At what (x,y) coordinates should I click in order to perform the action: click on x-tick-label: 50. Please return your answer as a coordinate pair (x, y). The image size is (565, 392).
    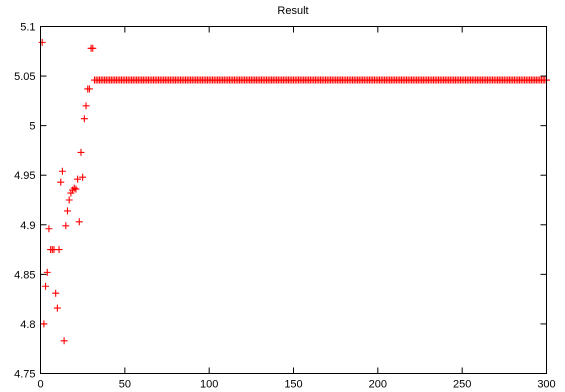
    Looking at the image, I should click on (125, 385).